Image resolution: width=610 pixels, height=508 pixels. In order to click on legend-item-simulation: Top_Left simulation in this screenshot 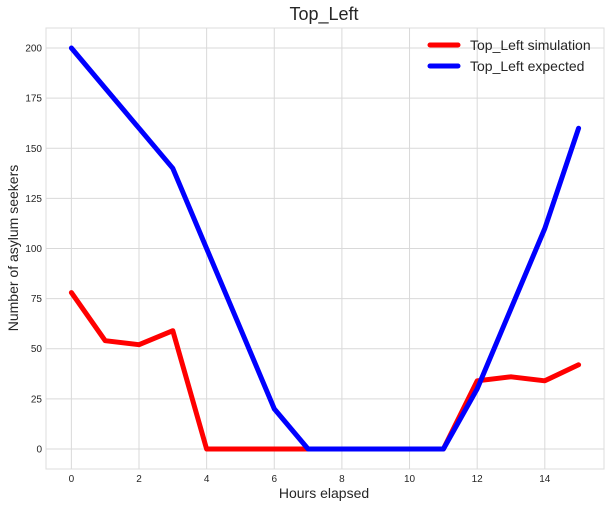, I will do `click(509, 45)`.